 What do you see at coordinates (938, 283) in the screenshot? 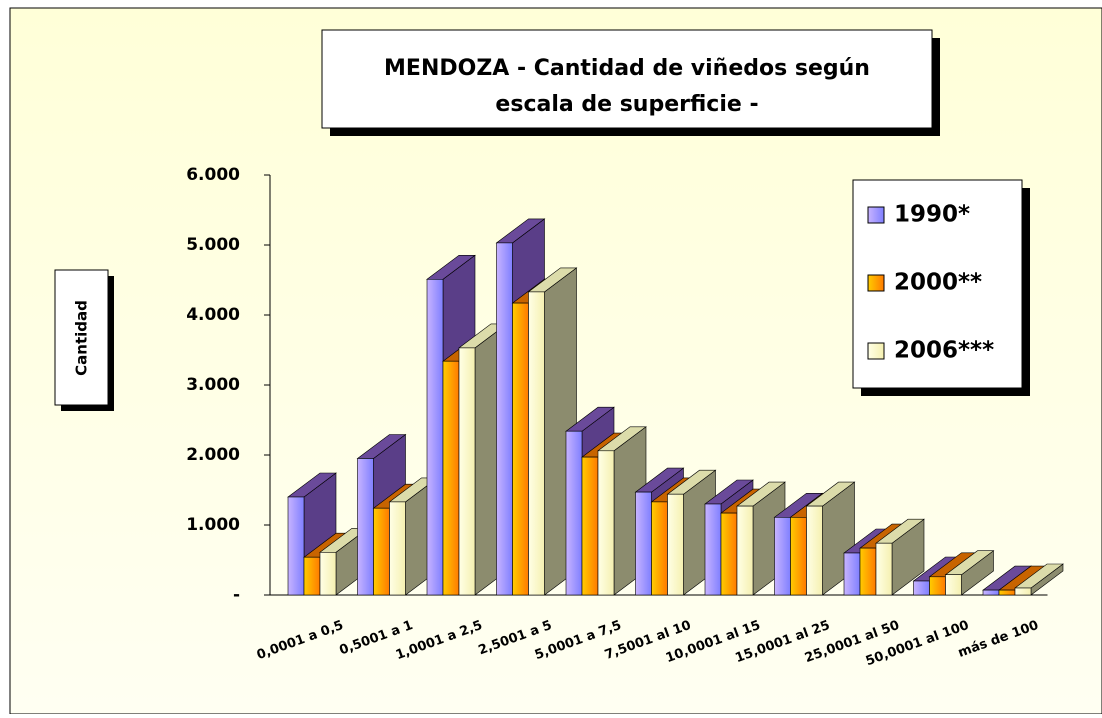
I see `legend-label: 2000**` at bounding box center [938, 283].